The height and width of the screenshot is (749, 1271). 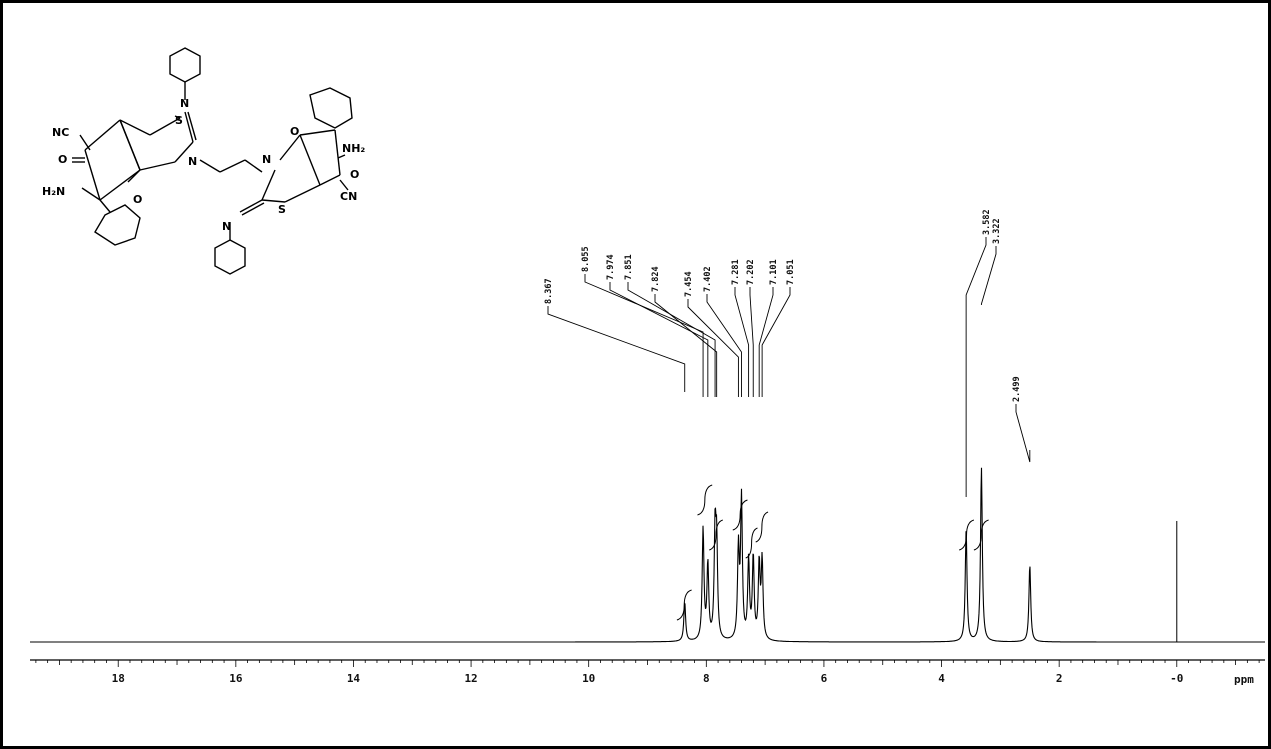 I want to click on structure-label: H₂N, so click(x=53, y=191).